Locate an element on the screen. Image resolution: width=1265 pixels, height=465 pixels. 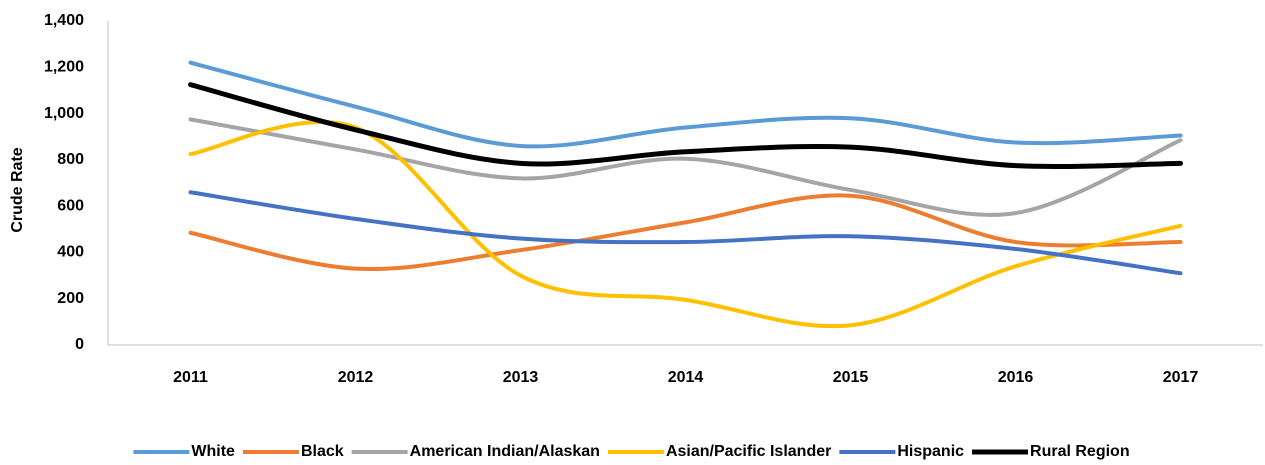
x-tick-label: 2016 is located at coordinates (1016, 377).